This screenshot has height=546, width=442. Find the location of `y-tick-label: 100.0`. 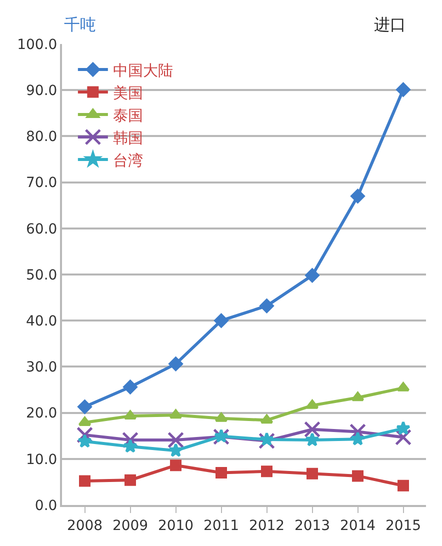

y-tick-label: 100.0 is located at coordinates (37, 44).